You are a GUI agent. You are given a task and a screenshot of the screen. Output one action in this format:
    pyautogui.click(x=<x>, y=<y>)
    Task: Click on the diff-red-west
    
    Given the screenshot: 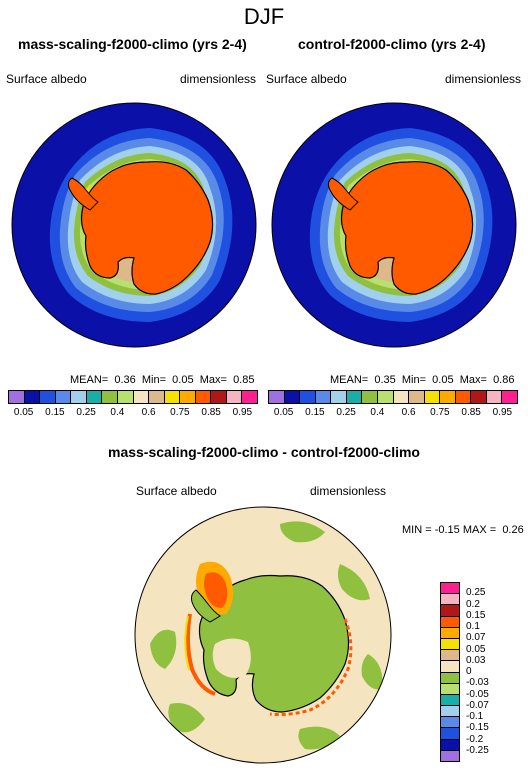 What is the action you would take?
    pyautogui.click(x=216, y=590)
    